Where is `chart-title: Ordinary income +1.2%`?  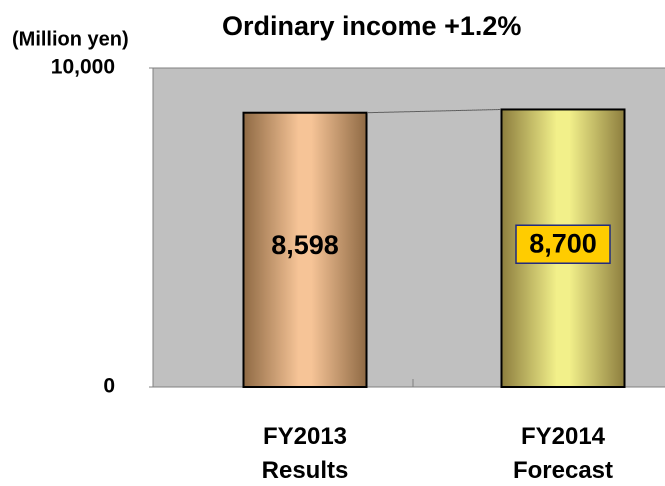 chart-title: Ordinary income +1.2% is located at coordinates (371, 26).